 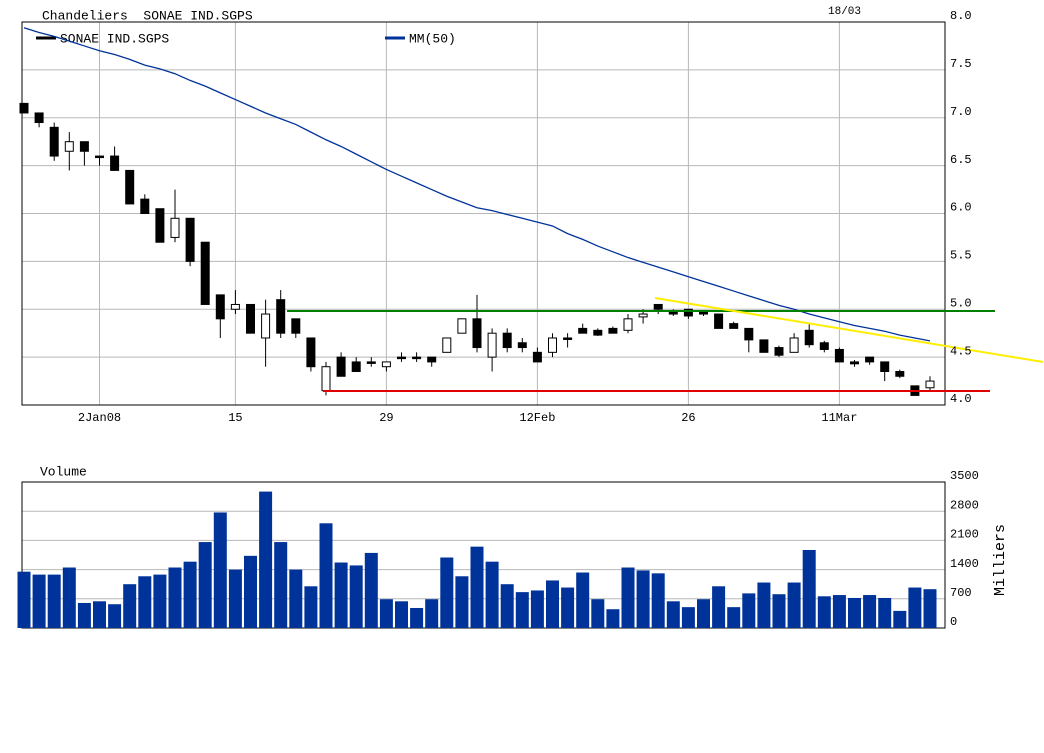 I want to click on y-tick-label: 1400, so click(x=964, y=564).